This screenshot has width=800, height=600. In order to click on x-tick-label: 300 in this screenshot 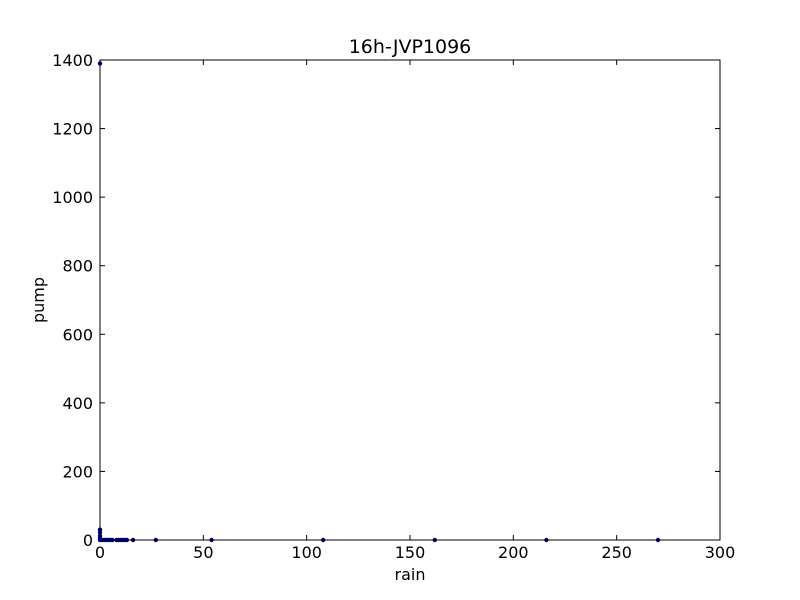, I will do `click(720, 552)`.